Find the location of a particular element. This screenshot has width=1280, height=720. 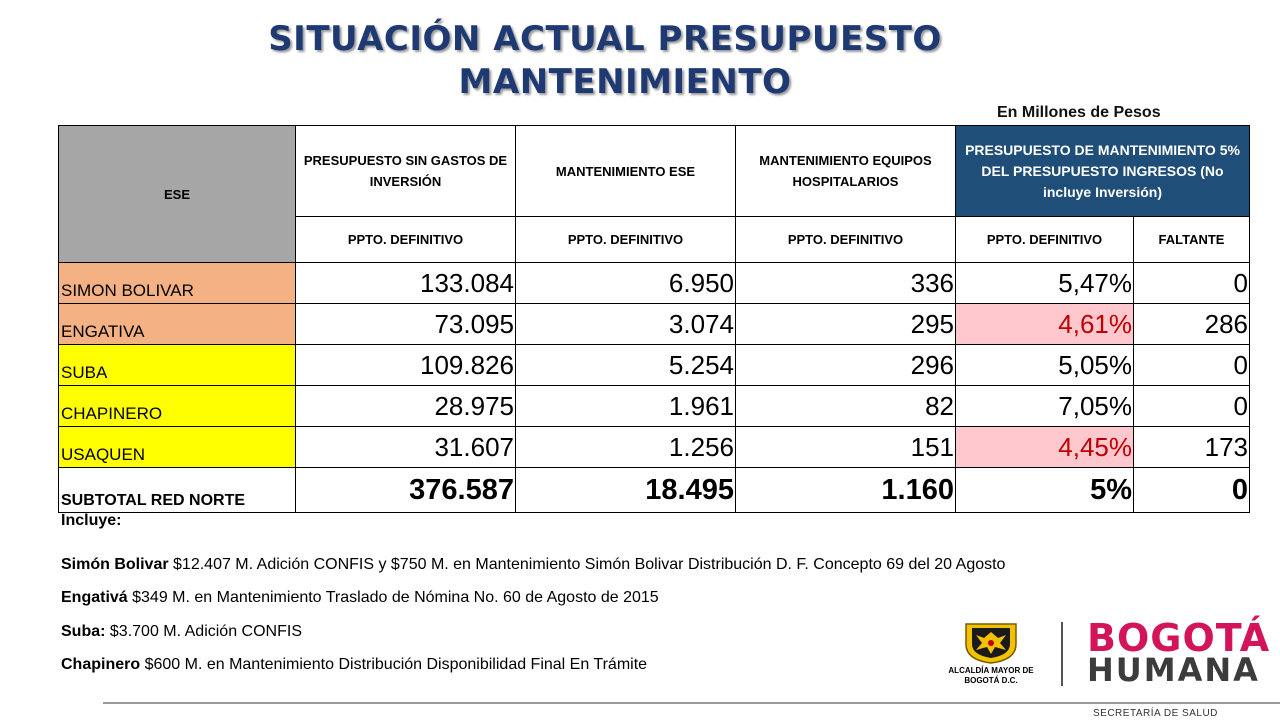

table-row: USAQUEN 31.607 1.256 151 4,45% 173 is located at coordinates (654, 447).